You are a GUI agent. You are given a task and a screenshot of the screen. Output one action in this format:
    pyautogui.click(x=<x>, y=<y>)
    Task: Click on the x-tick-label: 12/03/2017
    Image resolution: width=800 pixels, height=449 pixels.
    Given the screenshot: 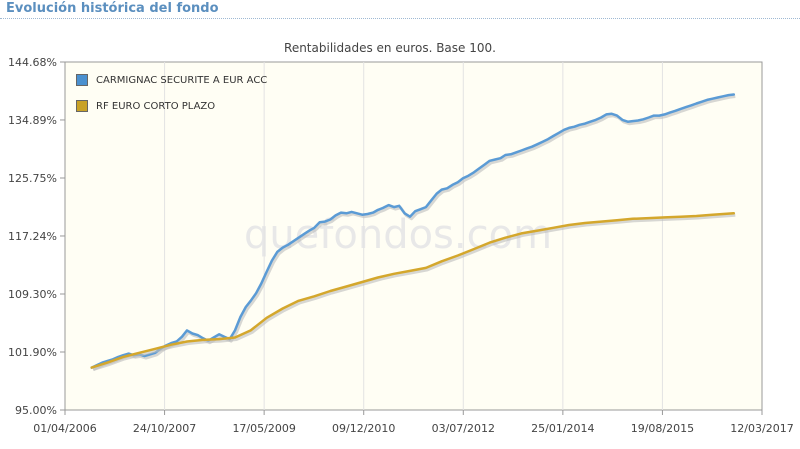 What is the action you would take?
    pyautogui.click(x=761, y=428)
    